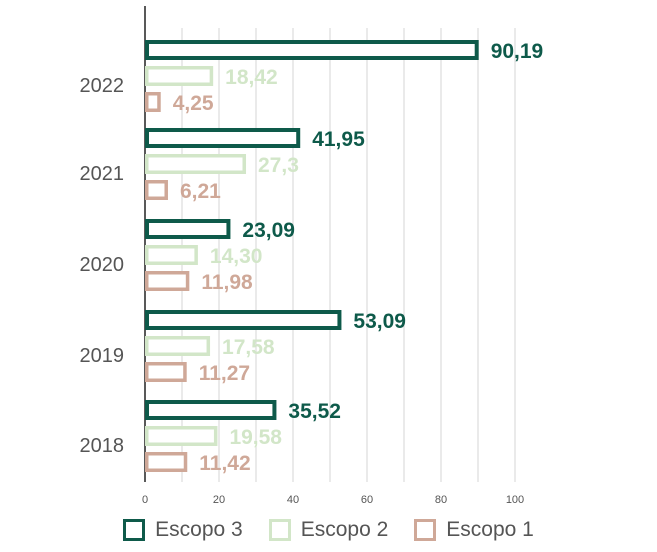 Image resolution: width=657 pixels, height=552 pixels. Describe the element at coordinates (517, 51) in the screenshot. I see `data-label: 90,19` at that location.